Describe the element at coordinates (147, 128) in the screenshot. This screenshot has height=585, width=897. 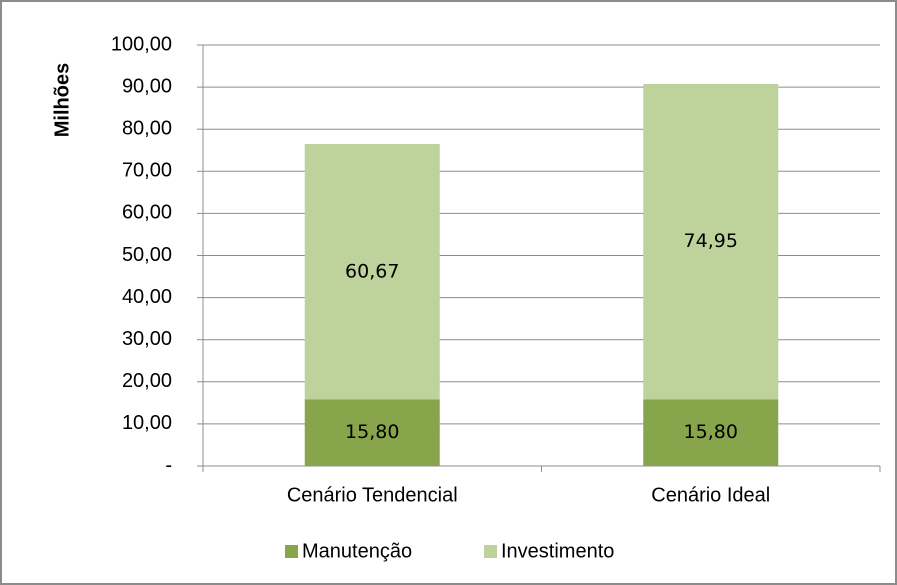
I see `y-tick-label: 80,00` at that location.